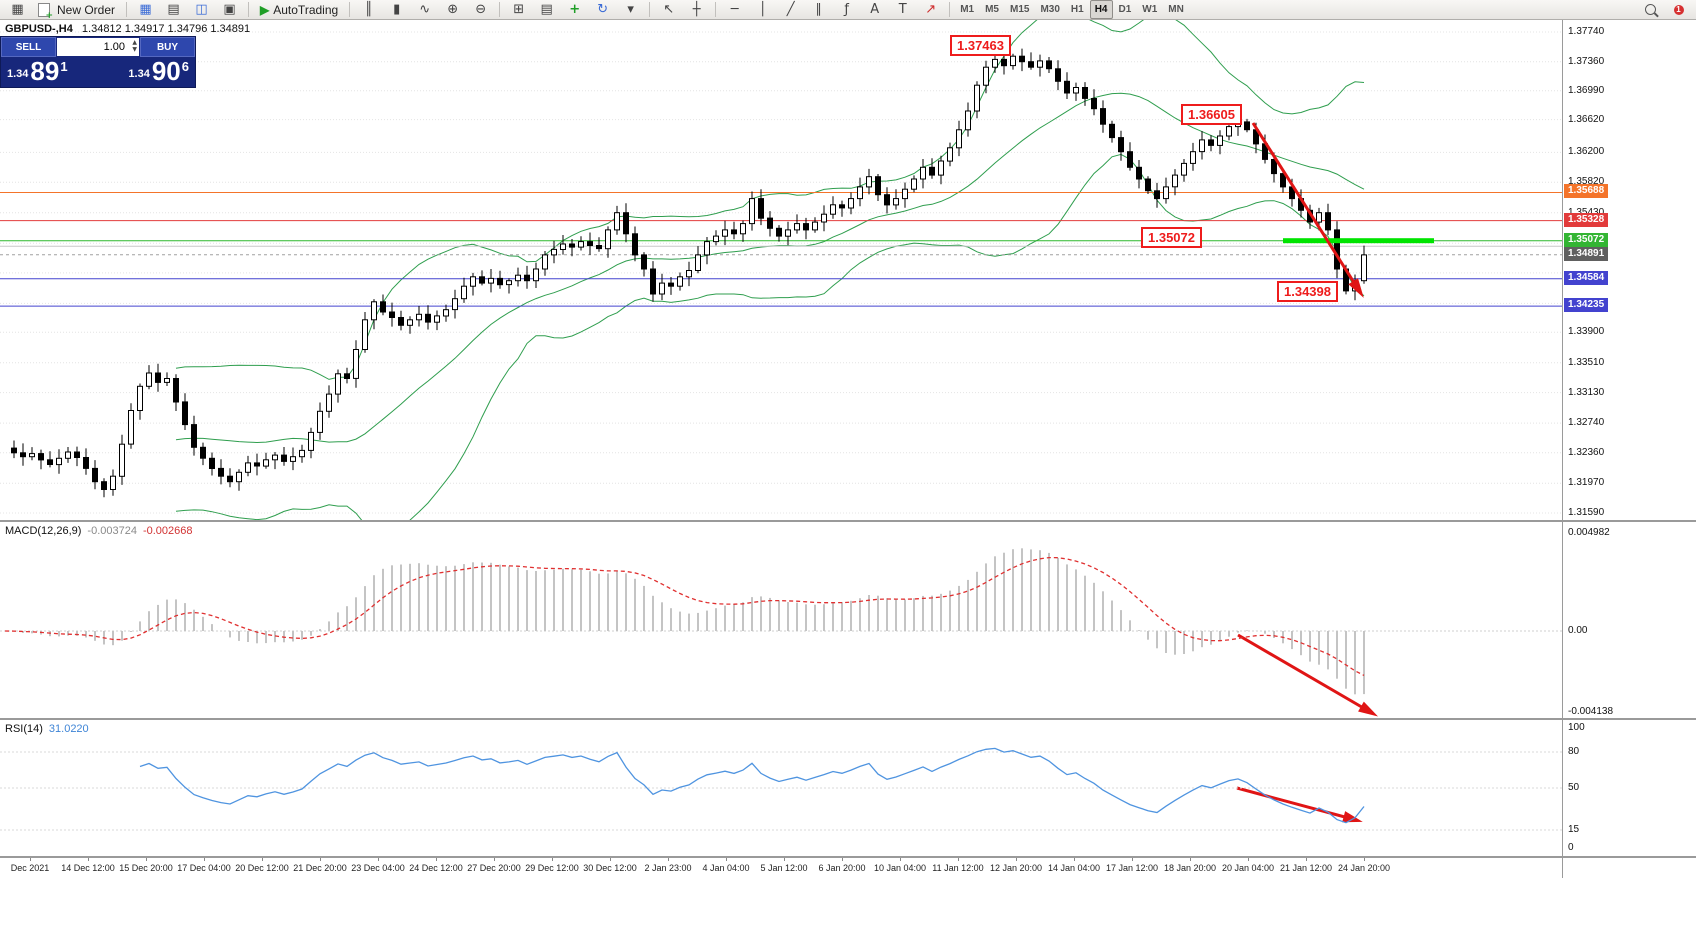  Describe the element at coordinates (134, 46) in the screenshot. I see `volume-stepper: ▲ ▼` at that location.